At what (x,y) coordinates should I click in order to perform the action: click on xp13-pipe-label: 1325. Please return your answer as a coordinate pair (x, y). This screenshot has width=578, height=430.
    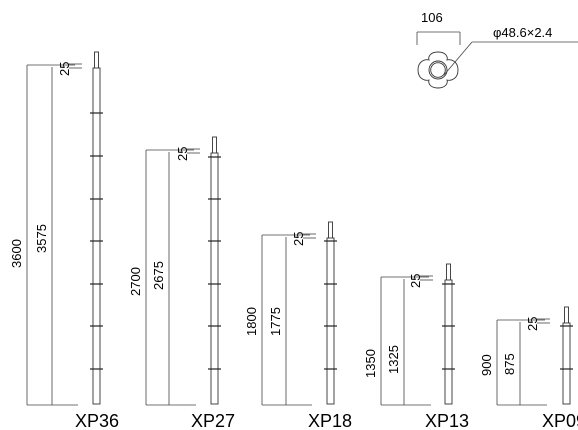
    Looking at the image, I should click on (393, 359).